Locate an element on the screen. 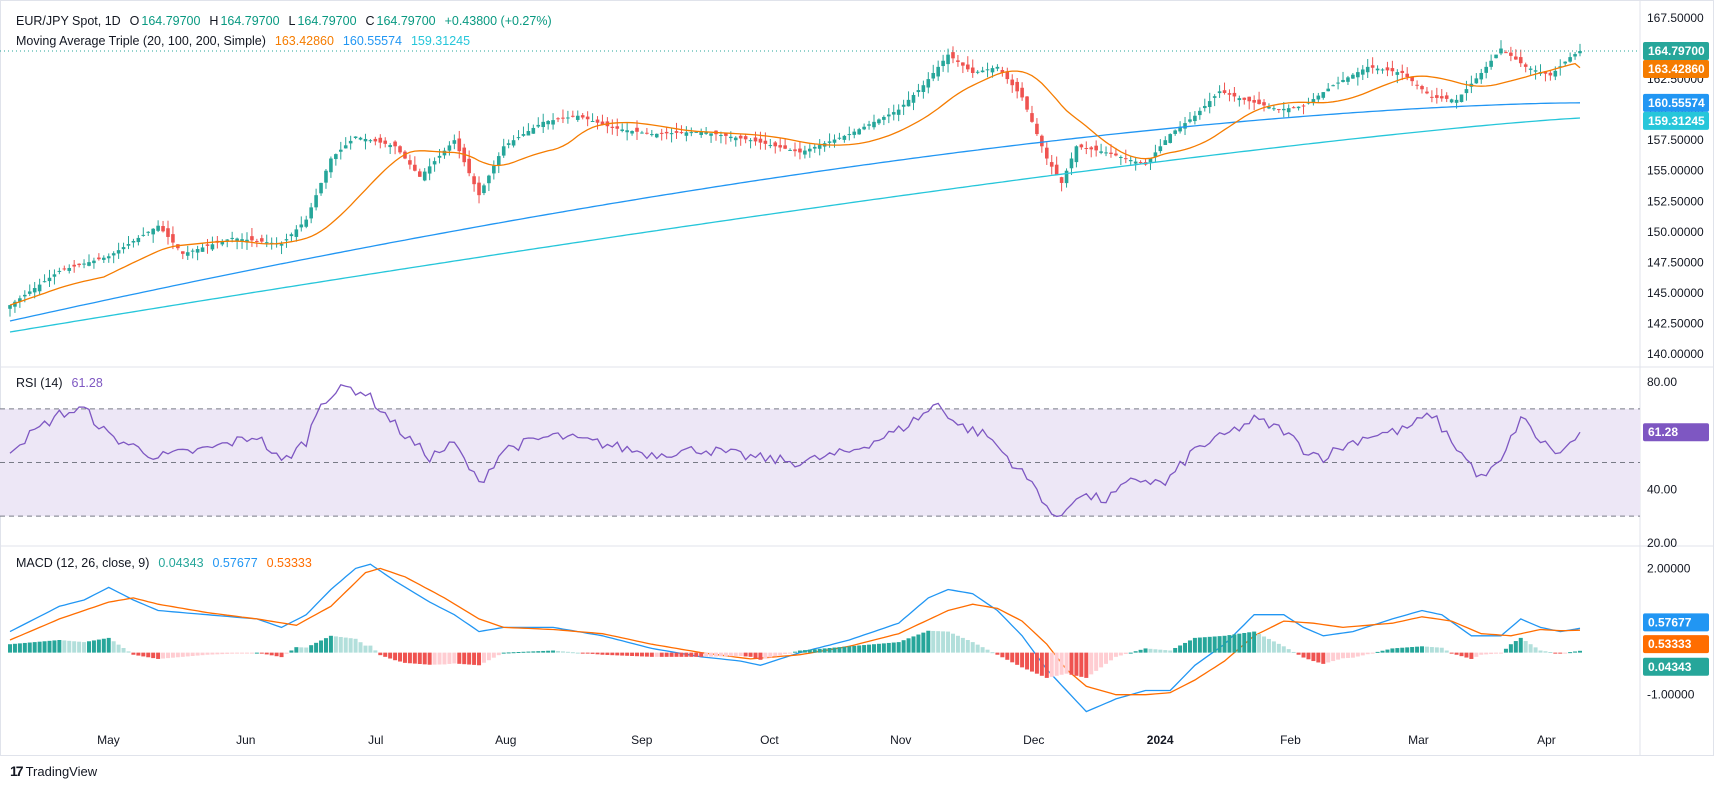 This screenshot has width=1723, height=789. macd-tag-bg is located at coordinates (1676, 622).